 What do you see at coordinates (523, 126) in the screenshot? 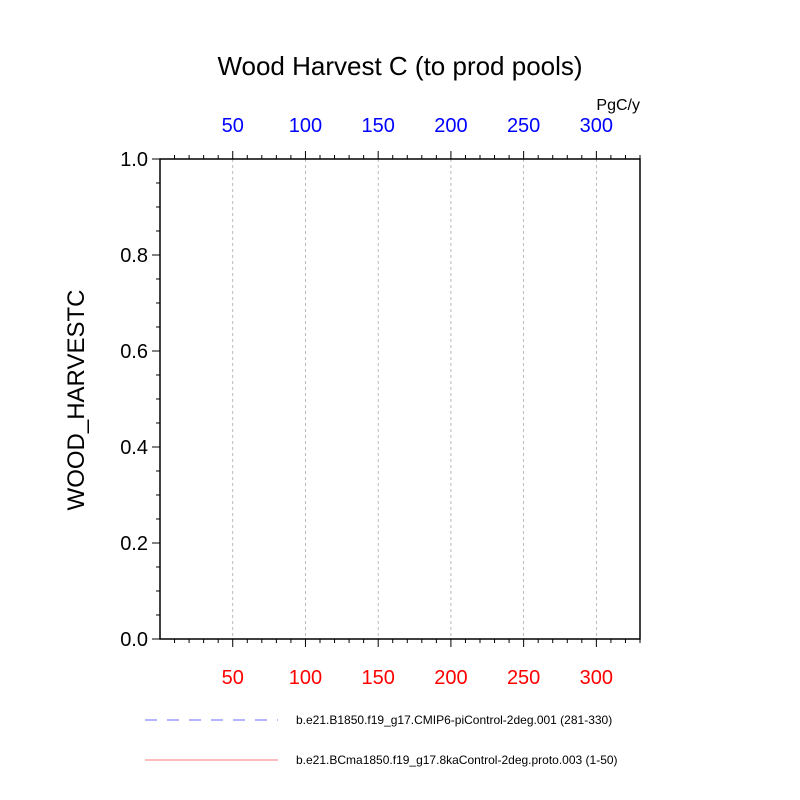
I see `x-top-tick-label-4: 250` at bounding box center [523, 126].